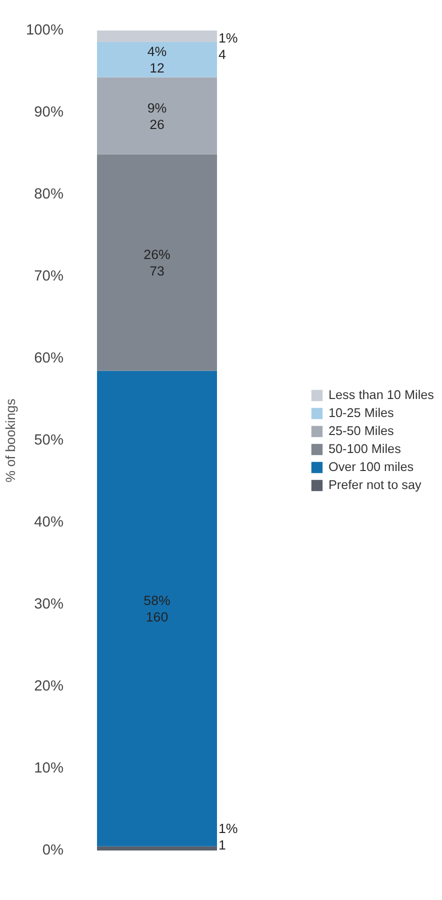 The image size is (442, 900). Describe the element at coordinates (361, 431) in the screenshot. I see `legend-label: 25-50 Miles` at that location.